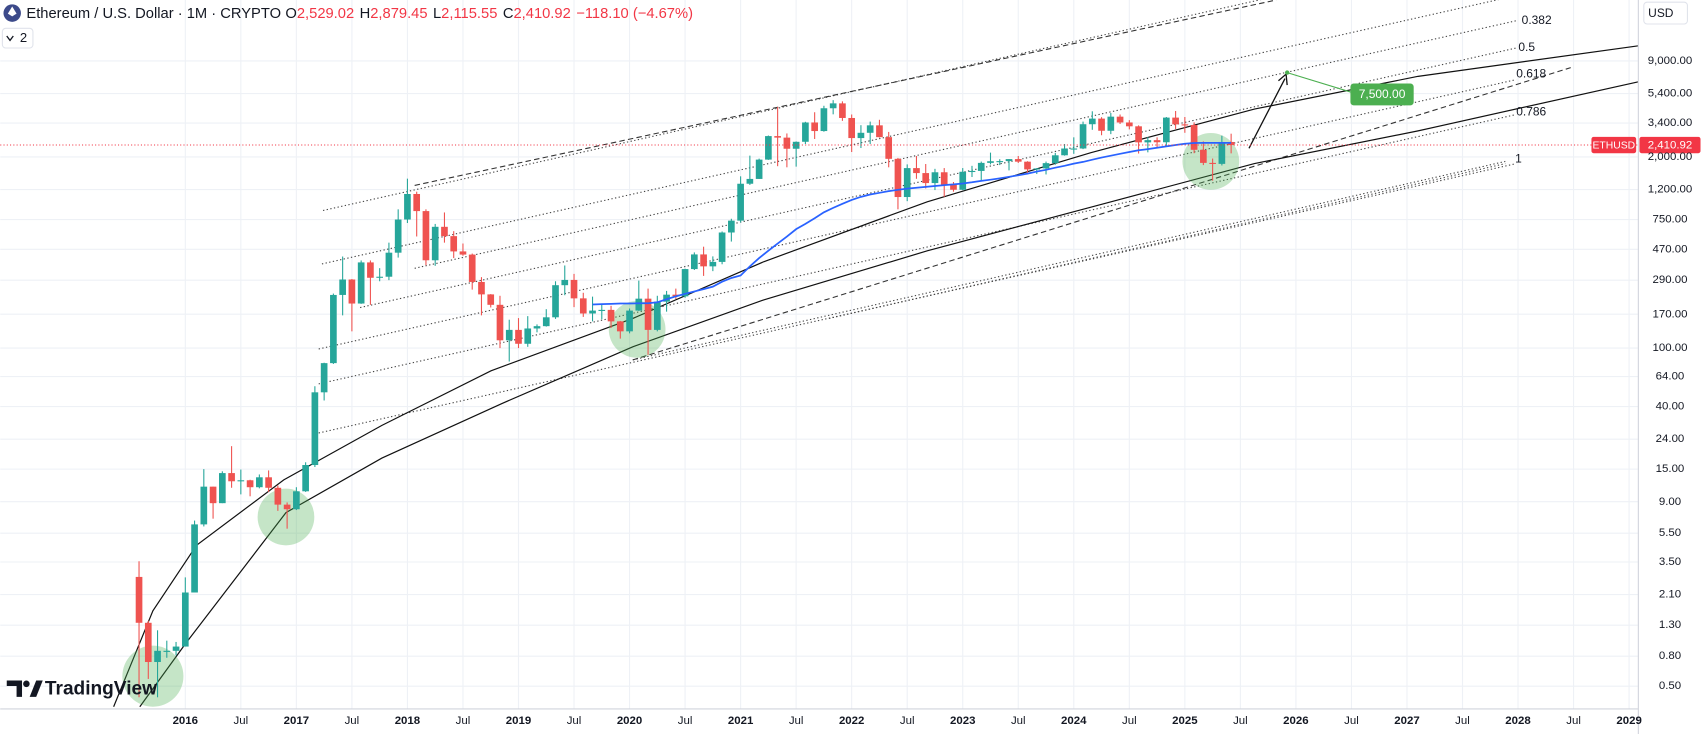 Image resolution: width=1704 pixels, height=734 pixels. What do you see at coordinates (296, 721) in the screenshot?
I see `x-tick-label: 2017` at bounding box center [296, 721].